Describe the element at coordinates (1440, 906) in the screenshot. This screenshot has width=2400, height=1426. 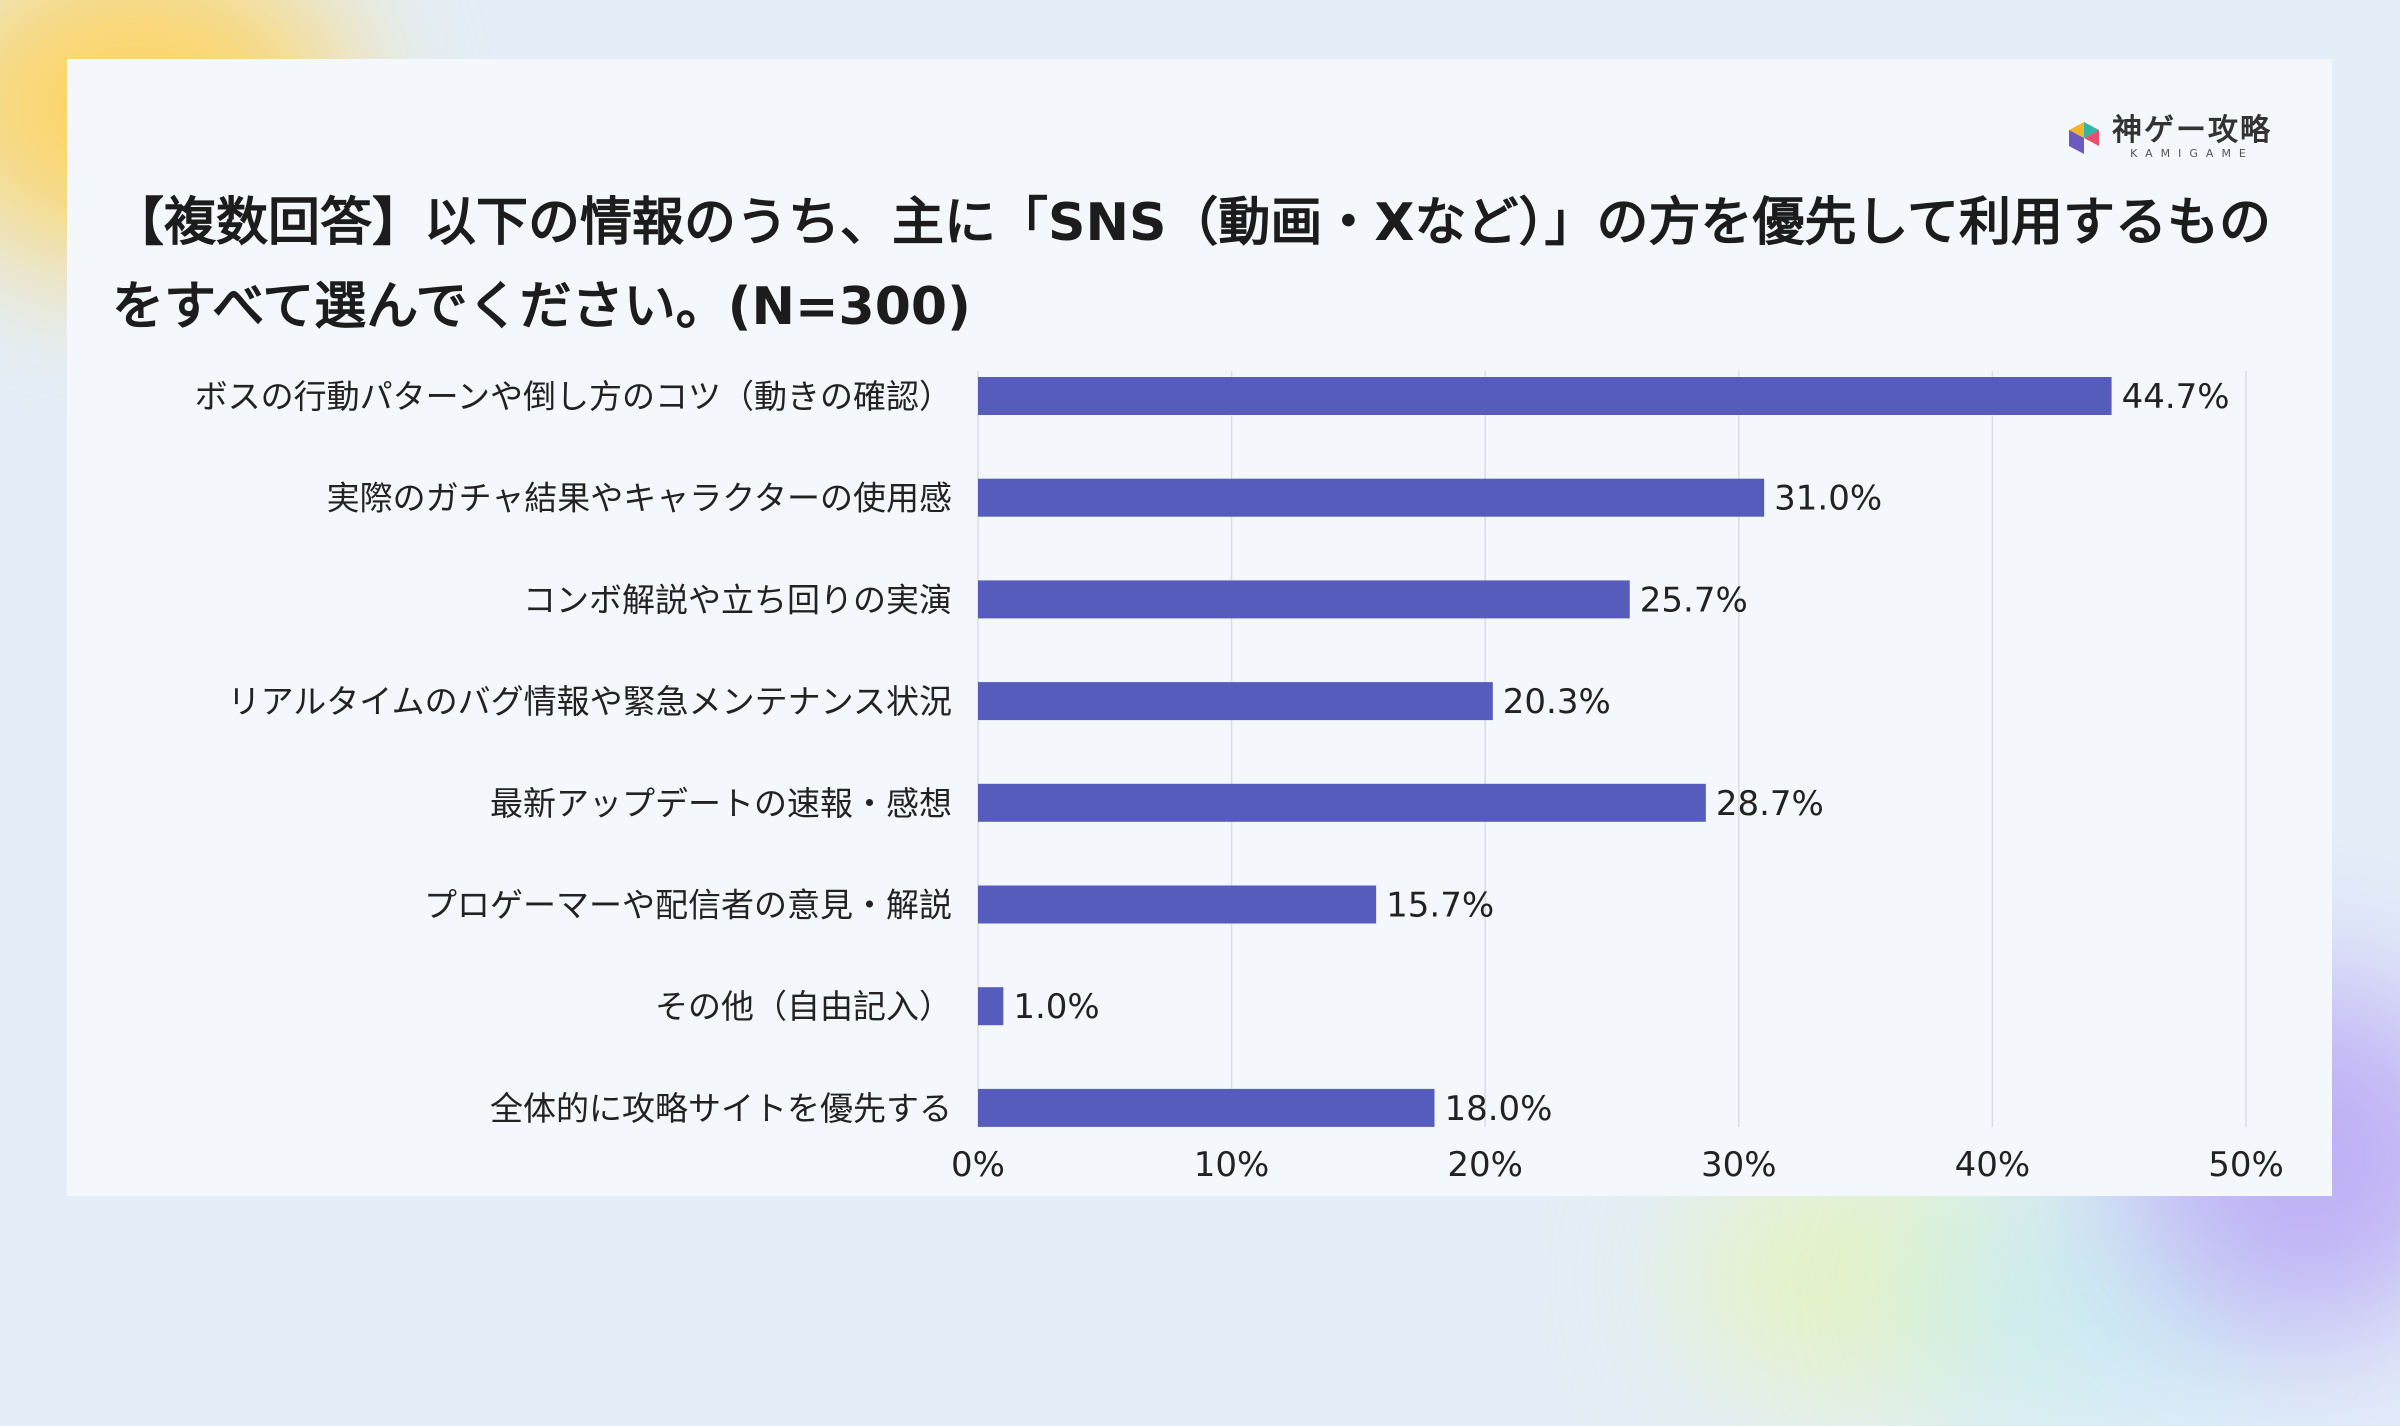
I see `value-label: 15.7%` at that location.